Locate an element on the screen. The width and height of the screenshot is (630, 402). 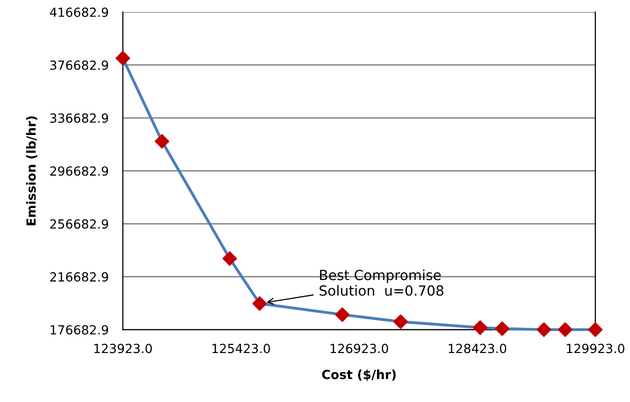
x-tick-label: 126923.0 is located at coordinates (359, 349).